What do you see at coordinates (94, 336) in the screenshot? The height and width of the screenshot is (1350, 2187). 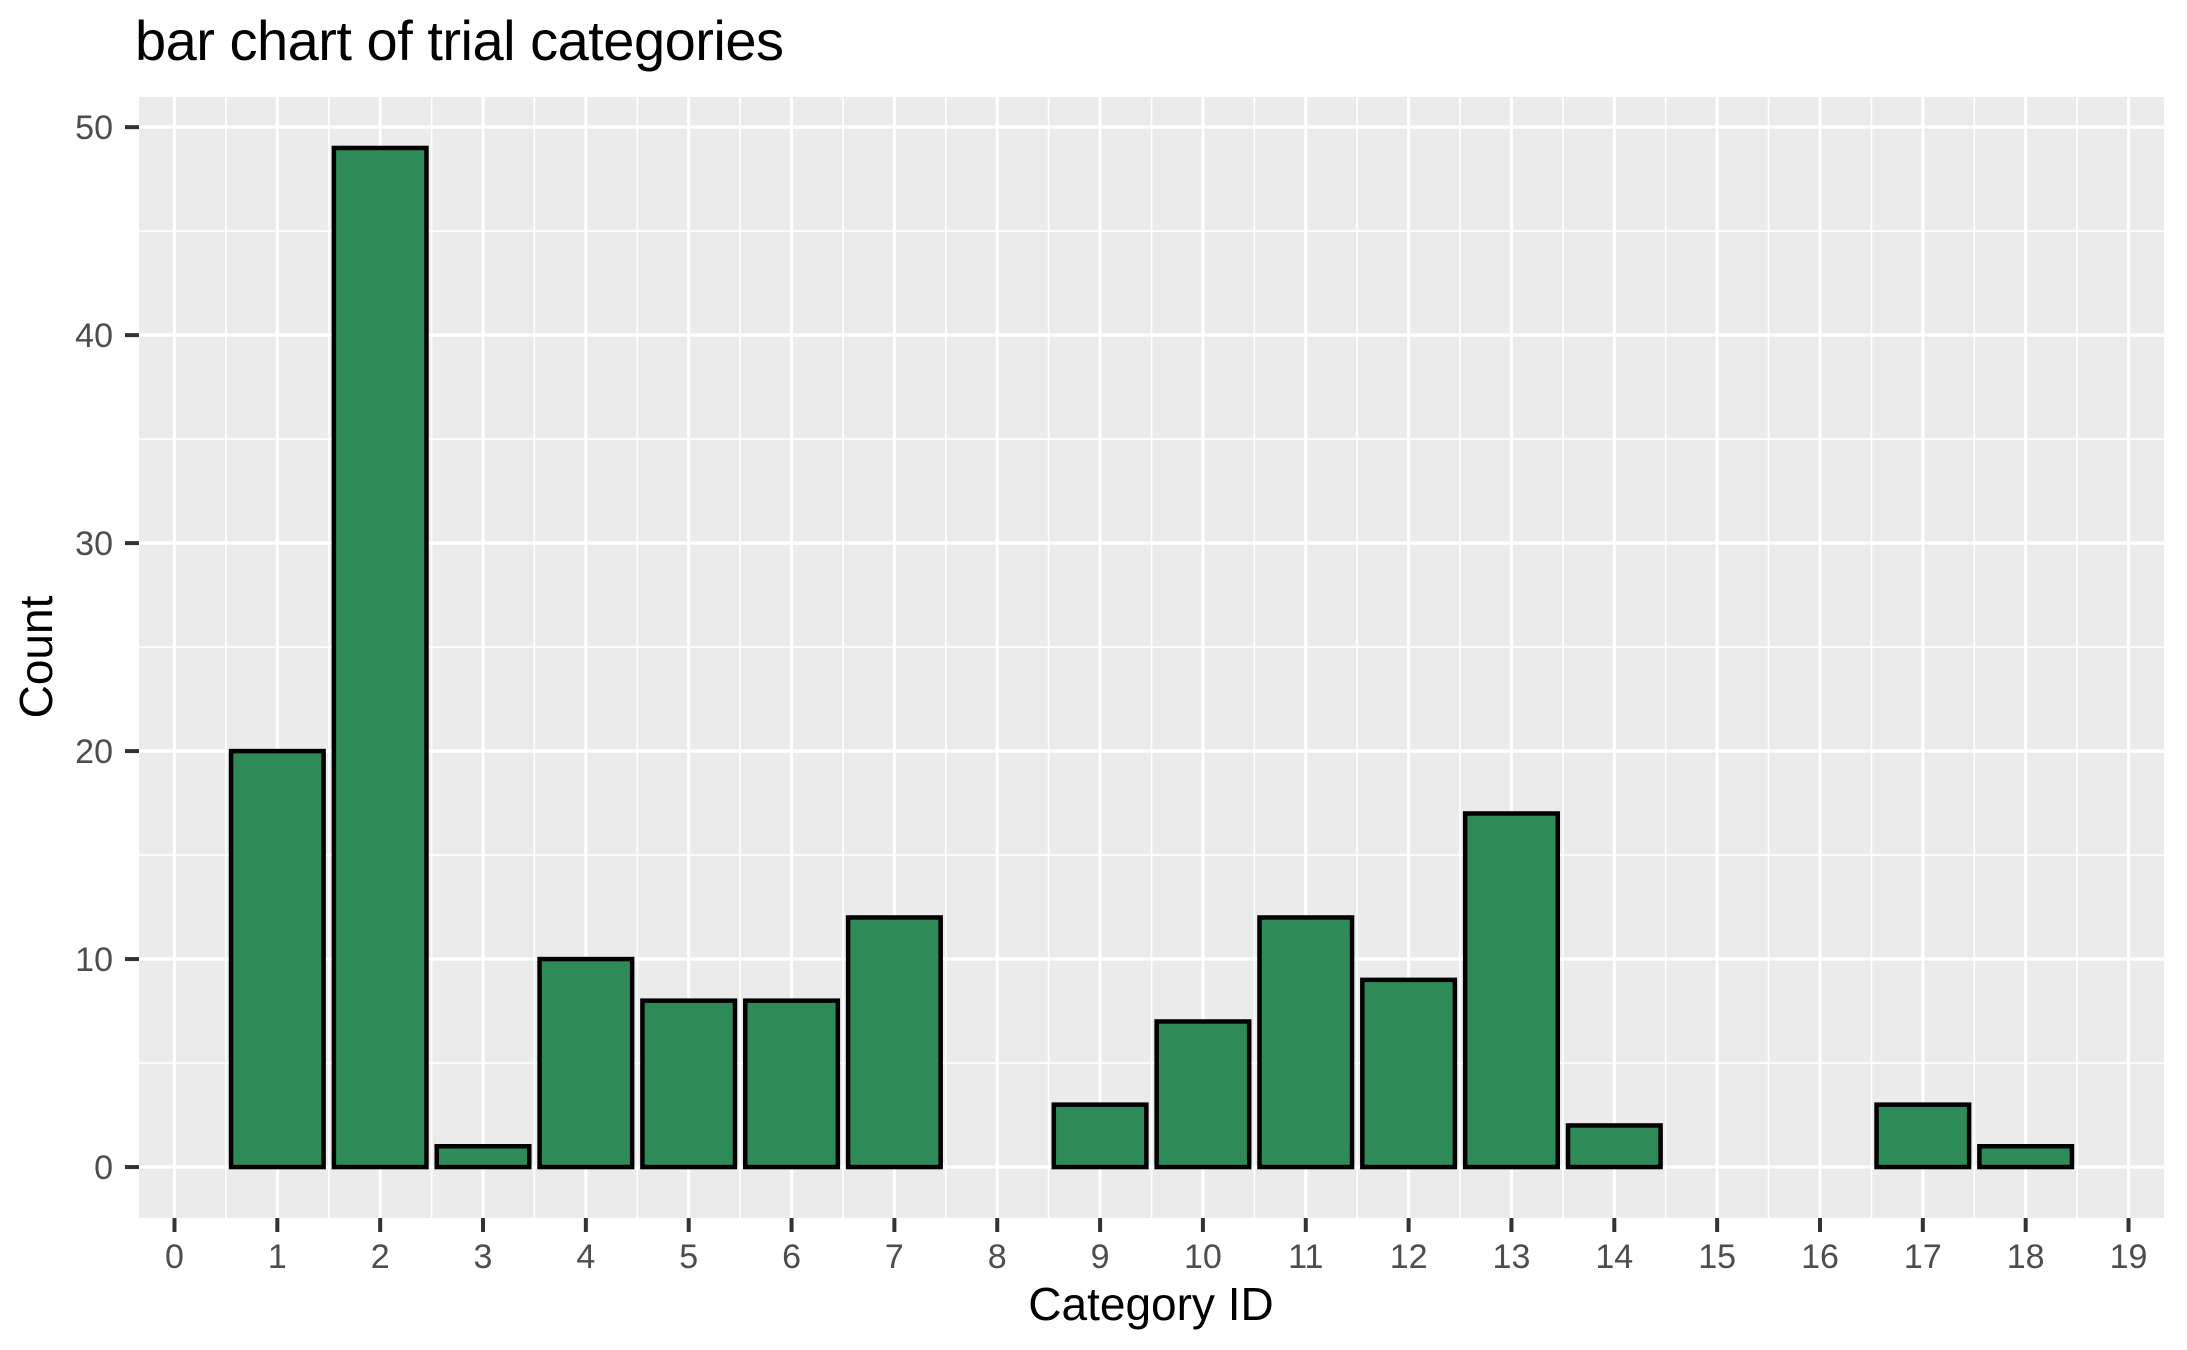 I see `y-tick-label: 40` at bounding box center [94, 336].